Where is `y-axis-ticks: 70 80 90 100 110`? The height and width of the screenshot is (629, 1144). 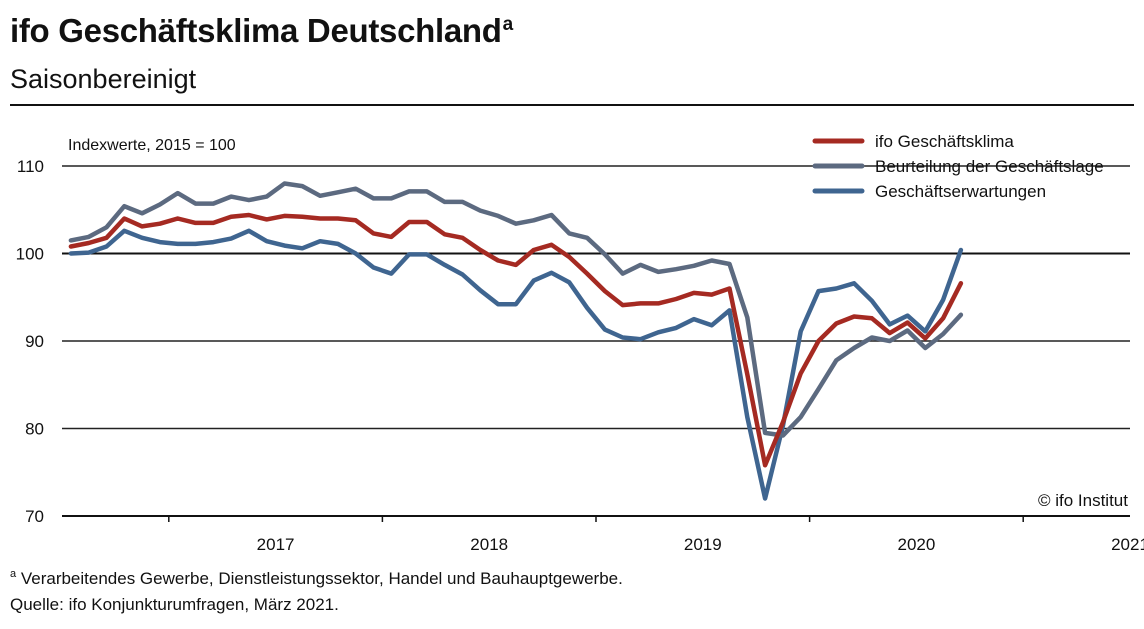
y-axis-ticks: 70 80 90 100 110 is located at coordinates (30, 341).